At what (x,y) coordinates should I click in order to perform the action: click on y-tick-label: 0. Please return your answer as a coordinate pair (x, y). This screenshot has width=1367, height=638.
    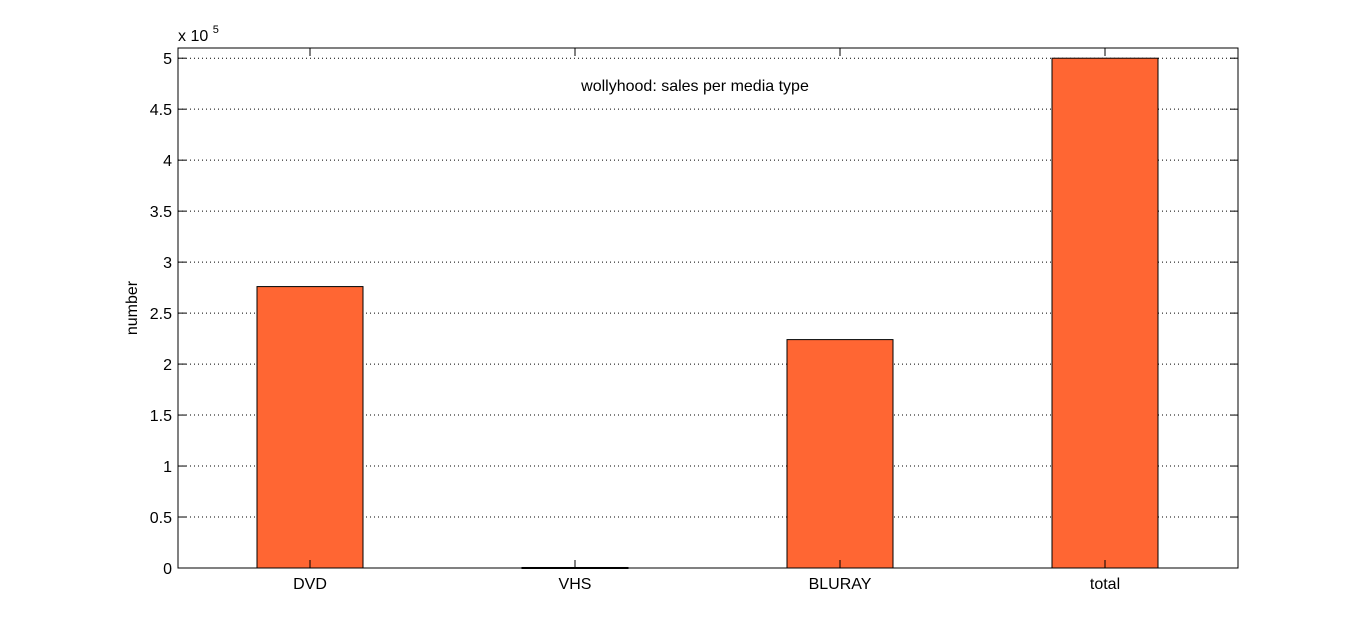
    Looking at the image, I should click on (167, 569).